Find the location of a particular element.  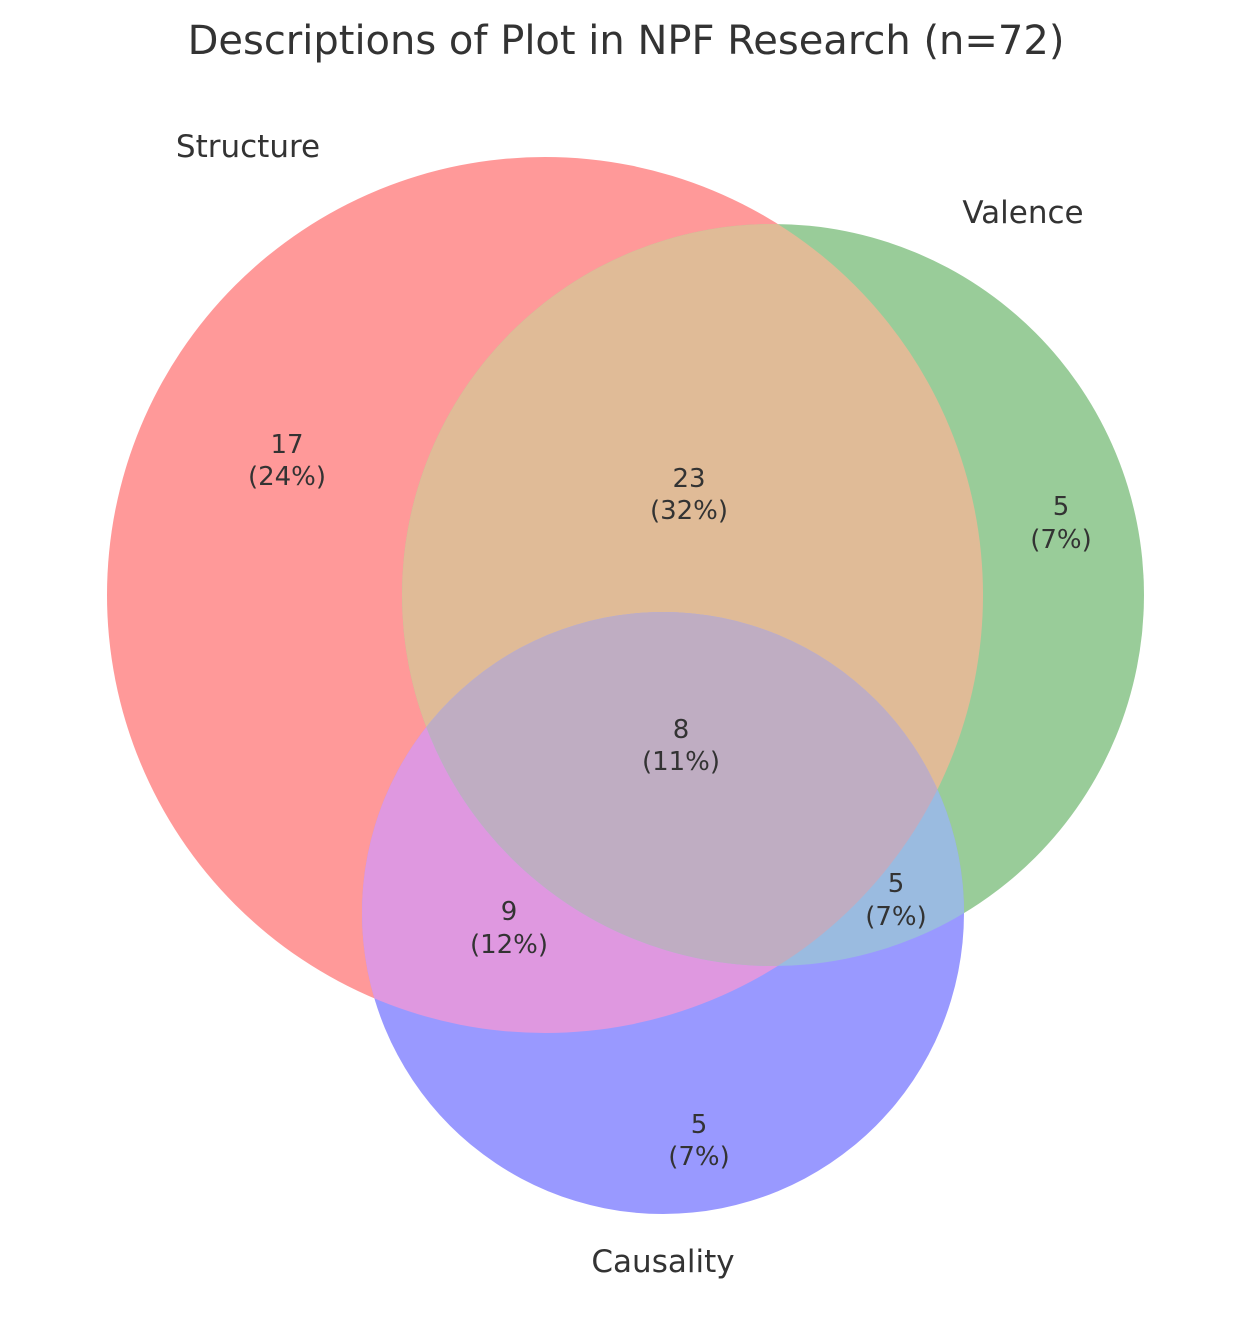

region-percent: (11%) is located at coordinates (681, 762).